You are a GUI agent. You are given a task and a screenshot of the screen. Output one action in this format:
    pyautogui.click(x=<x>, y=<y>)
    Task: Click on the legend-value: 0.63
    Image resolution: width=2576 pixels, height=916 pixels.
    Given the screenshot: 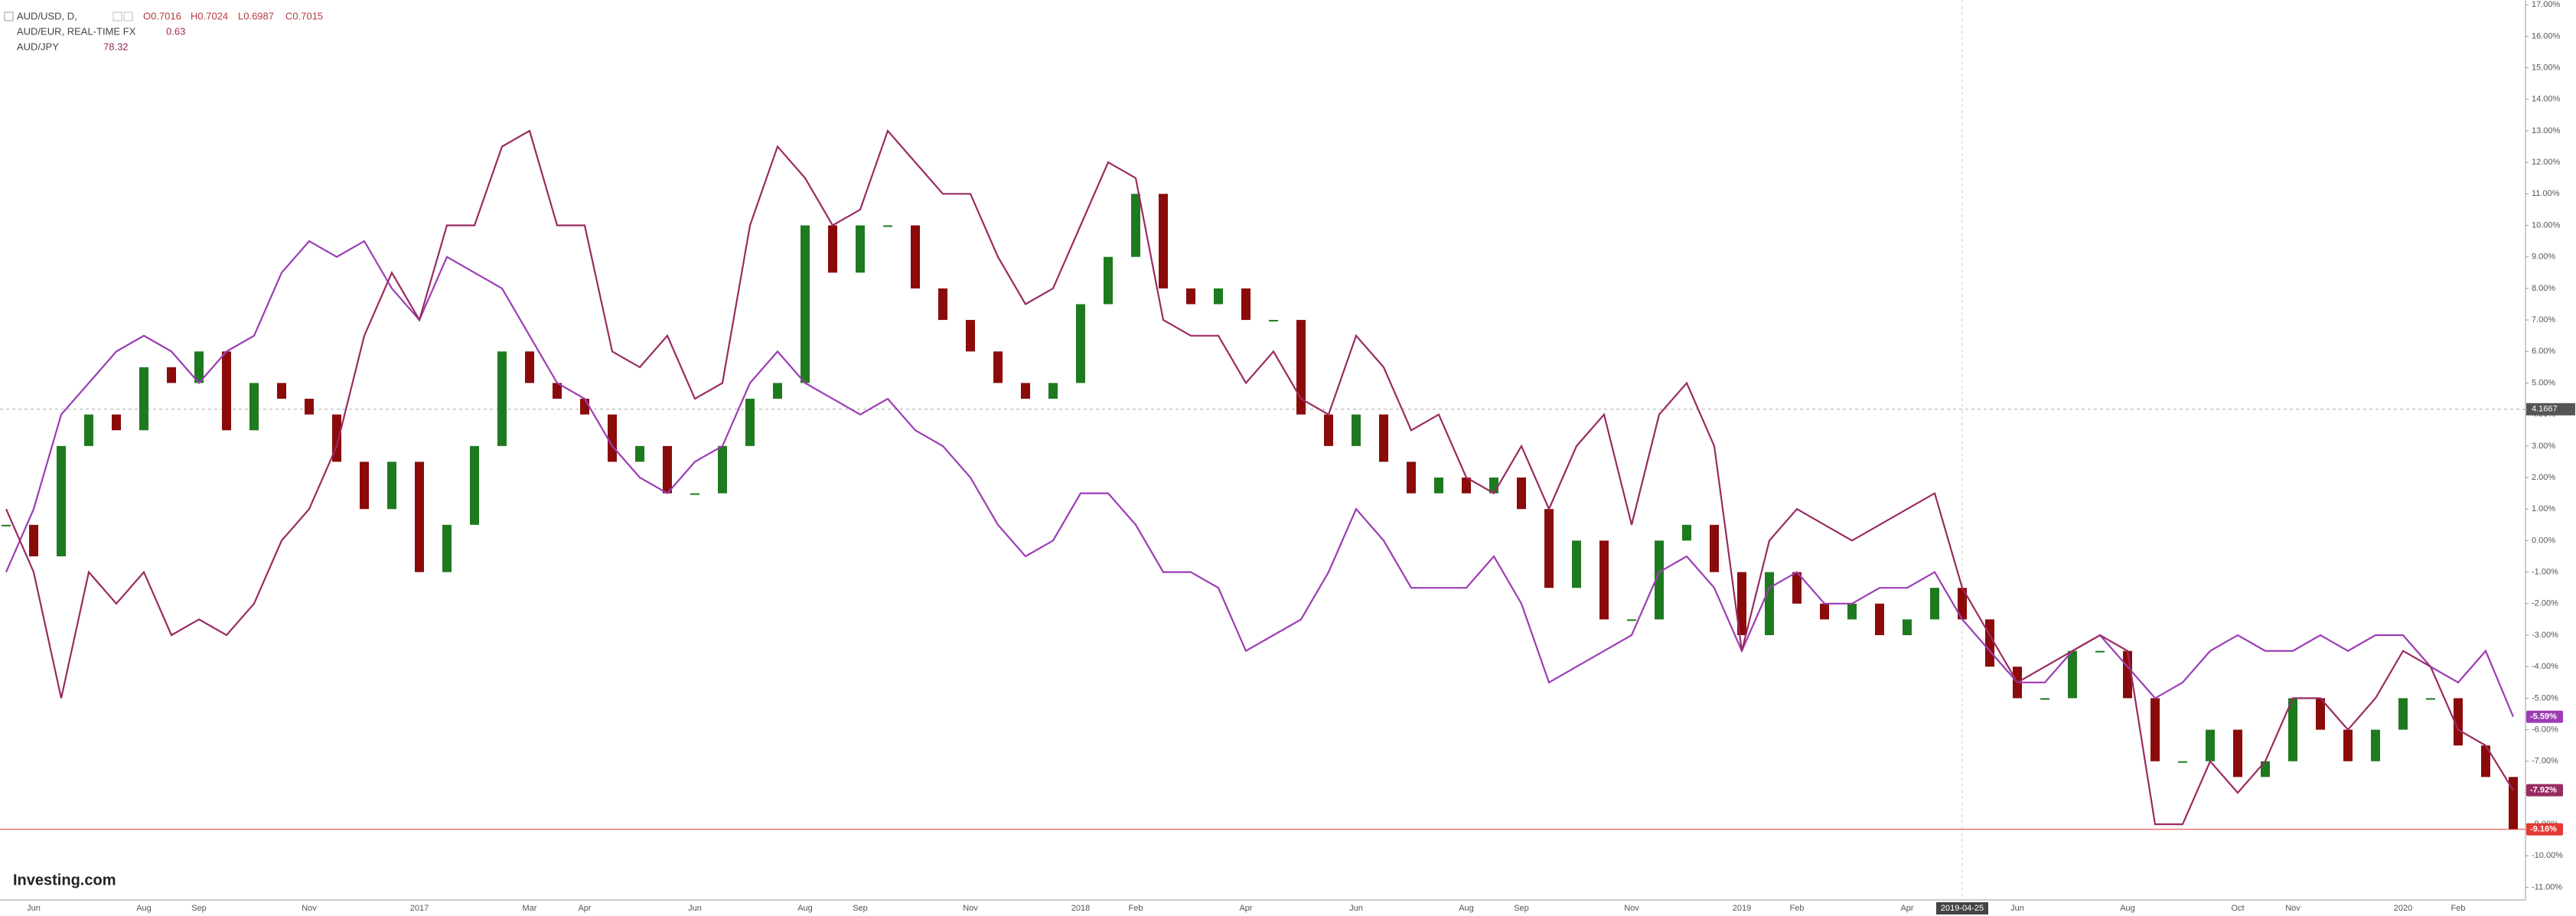 What is the action you would take?
    pyautogui.click(x=175, y=31)
    